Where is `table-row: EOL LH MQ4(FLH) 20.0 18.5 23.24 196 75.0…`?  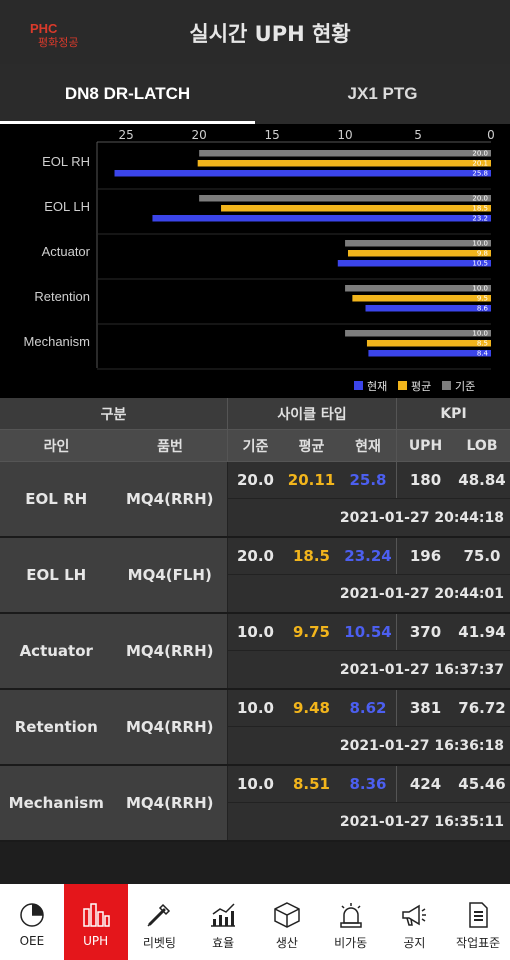
table-row: EOL LH MQ4(FLH) 20.0 18.5 23.24 196 75.0… is located at coordinates (255, 576).